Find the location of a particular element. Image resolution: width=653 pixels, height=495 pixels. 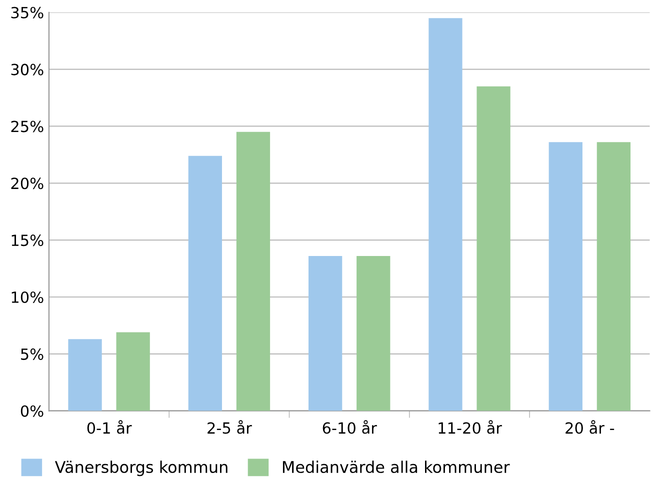

y-tick-label: 0% is located at coordinates (32, 411).